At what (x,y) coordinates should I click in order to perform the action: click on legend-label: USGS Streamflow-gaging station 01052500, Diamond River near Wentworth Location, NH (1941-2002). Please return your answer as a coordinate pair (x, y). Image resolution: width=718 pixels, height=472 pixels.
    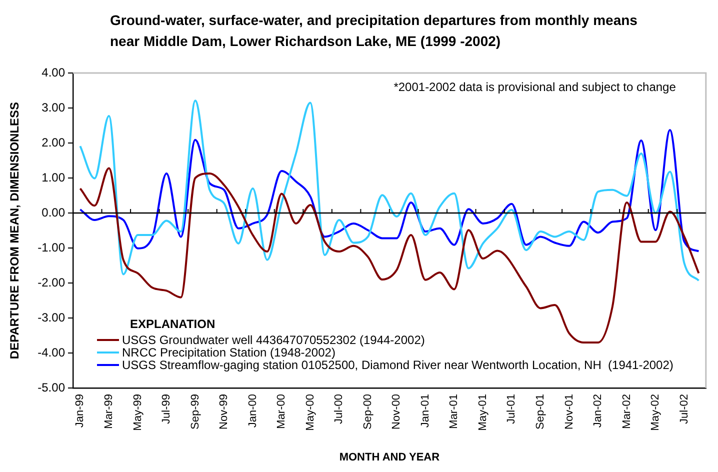
    Looking at the image, I should click on (398, 365).